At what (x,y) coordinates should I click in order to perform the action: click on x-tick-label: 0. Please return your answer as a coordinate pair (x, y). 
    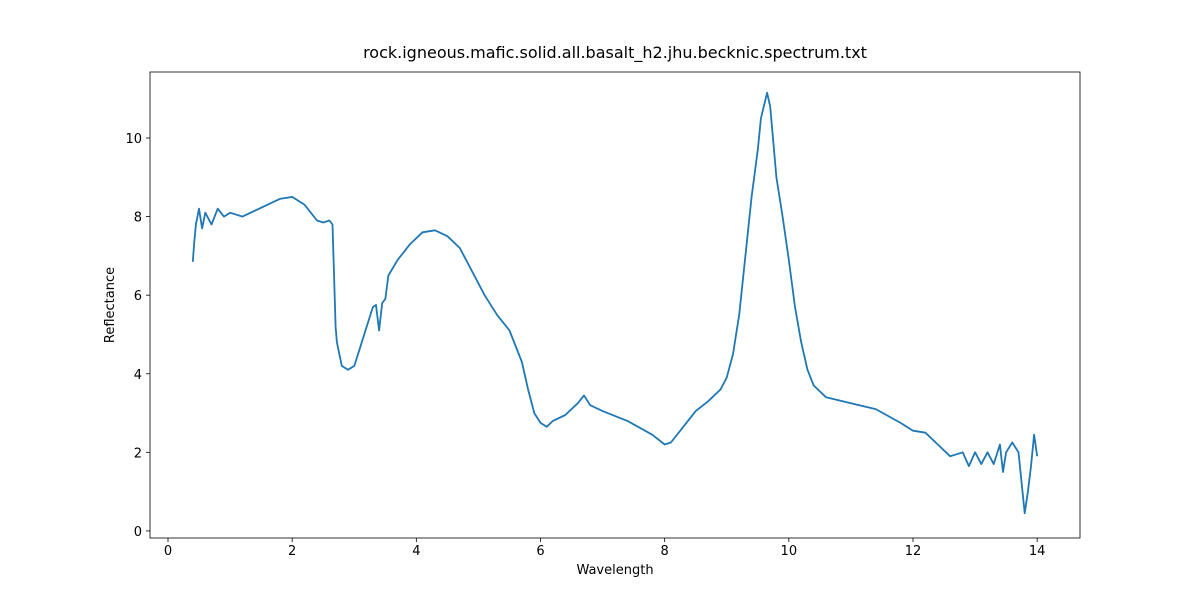
    Looking at the image, I should click on (168, 551).